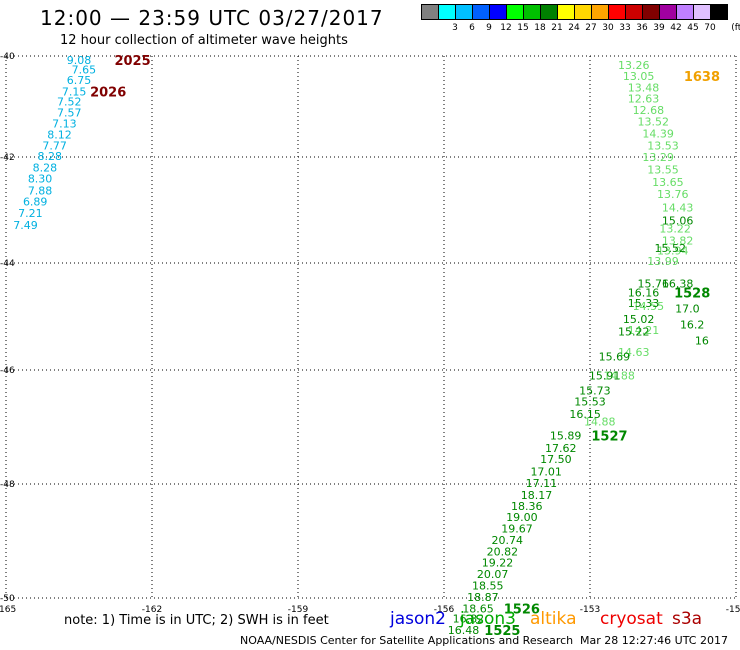 This screenshot has height=650, width=740. What do you see at coordinates (634, 331) in the screenshot?
I see `swh-value: 15.22` at bounding box center [634, 331].